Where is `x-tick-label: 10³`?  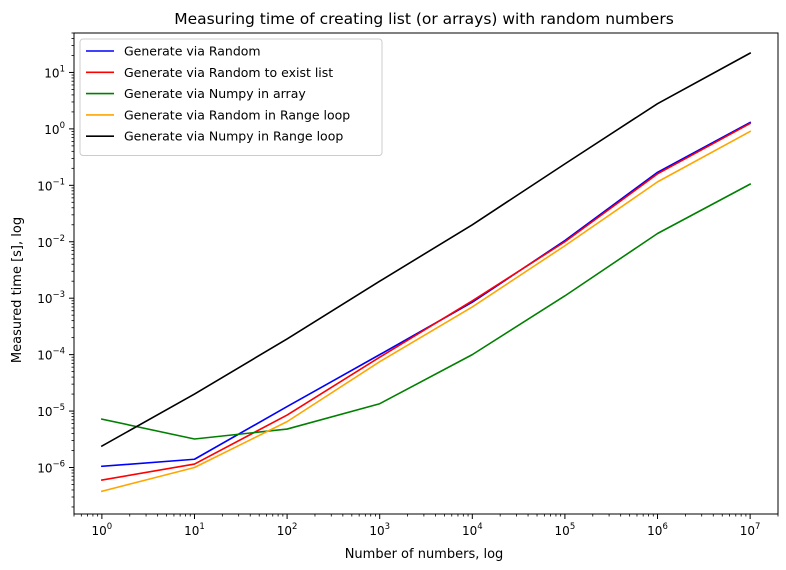
x-tick-label: 10³ is located at coordinates (379, 530).